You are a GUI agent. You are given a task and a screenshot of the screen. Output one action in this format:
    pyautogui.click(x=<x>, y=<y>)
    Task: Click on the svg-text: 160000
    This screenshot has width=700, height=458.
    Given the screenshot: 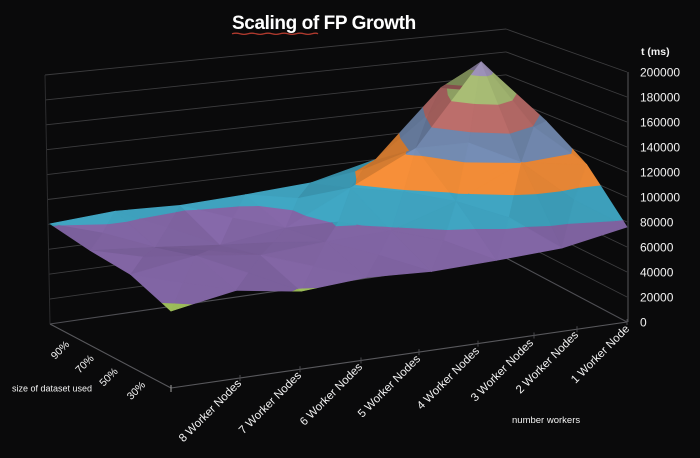 What is the action you would take?
    pyautogui.click(x=660, y=123)
    